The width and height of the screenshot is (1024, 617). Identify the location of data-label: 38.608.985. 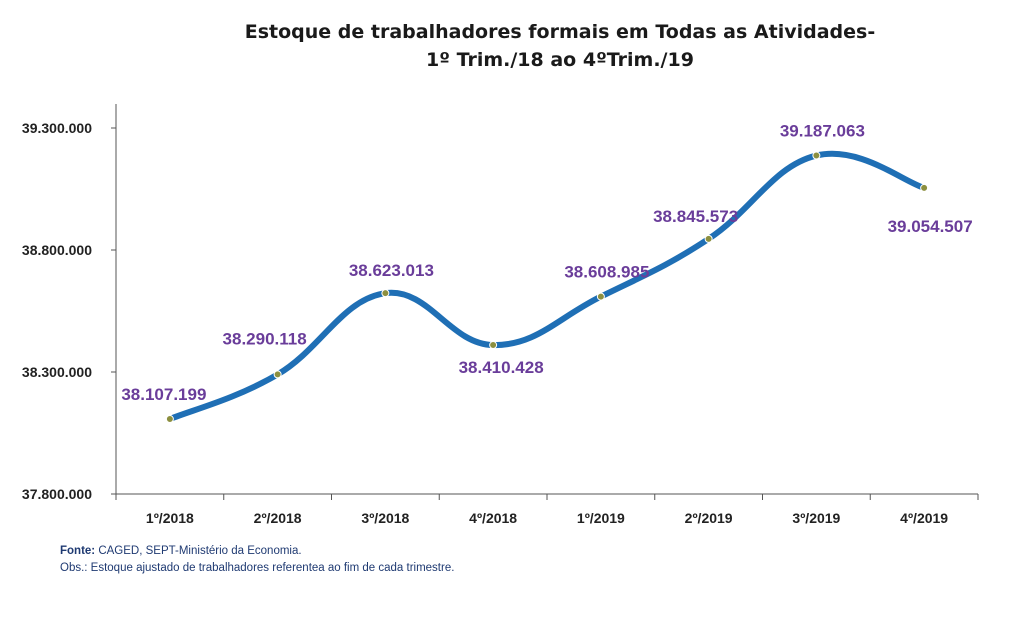
(606, 272).